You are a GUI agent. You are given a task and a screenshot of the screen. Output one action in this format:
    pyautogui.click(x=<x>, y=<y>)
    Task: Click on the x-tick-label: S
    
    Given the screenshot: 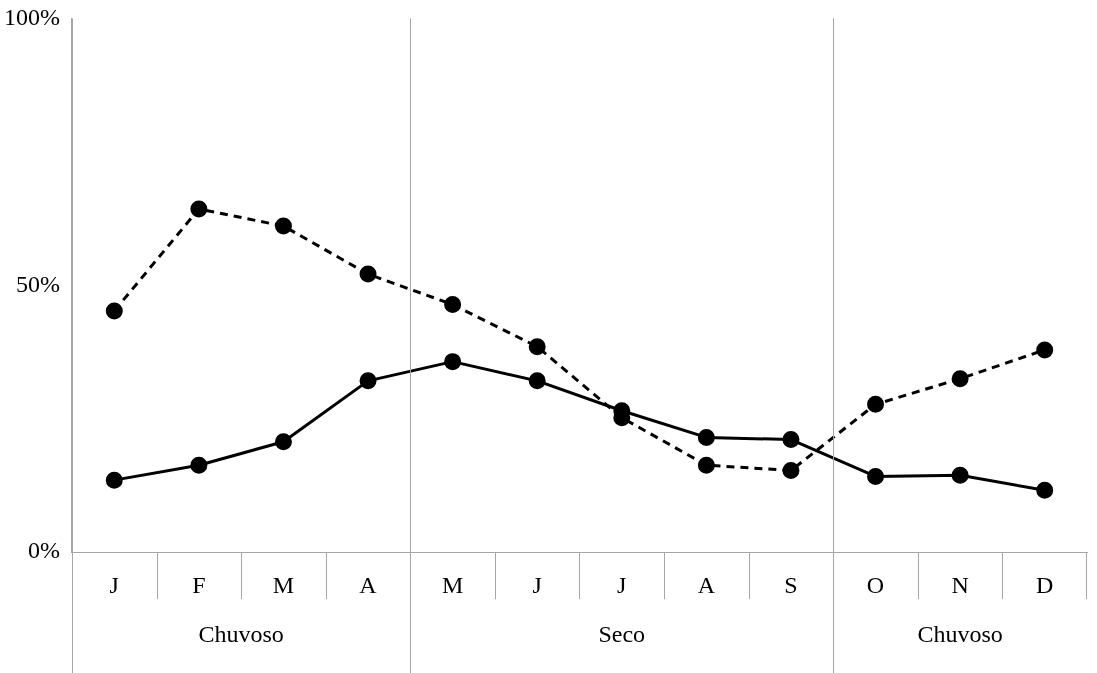 What is the action you would take?
    pyautogui.click(x=791, y=584)
    